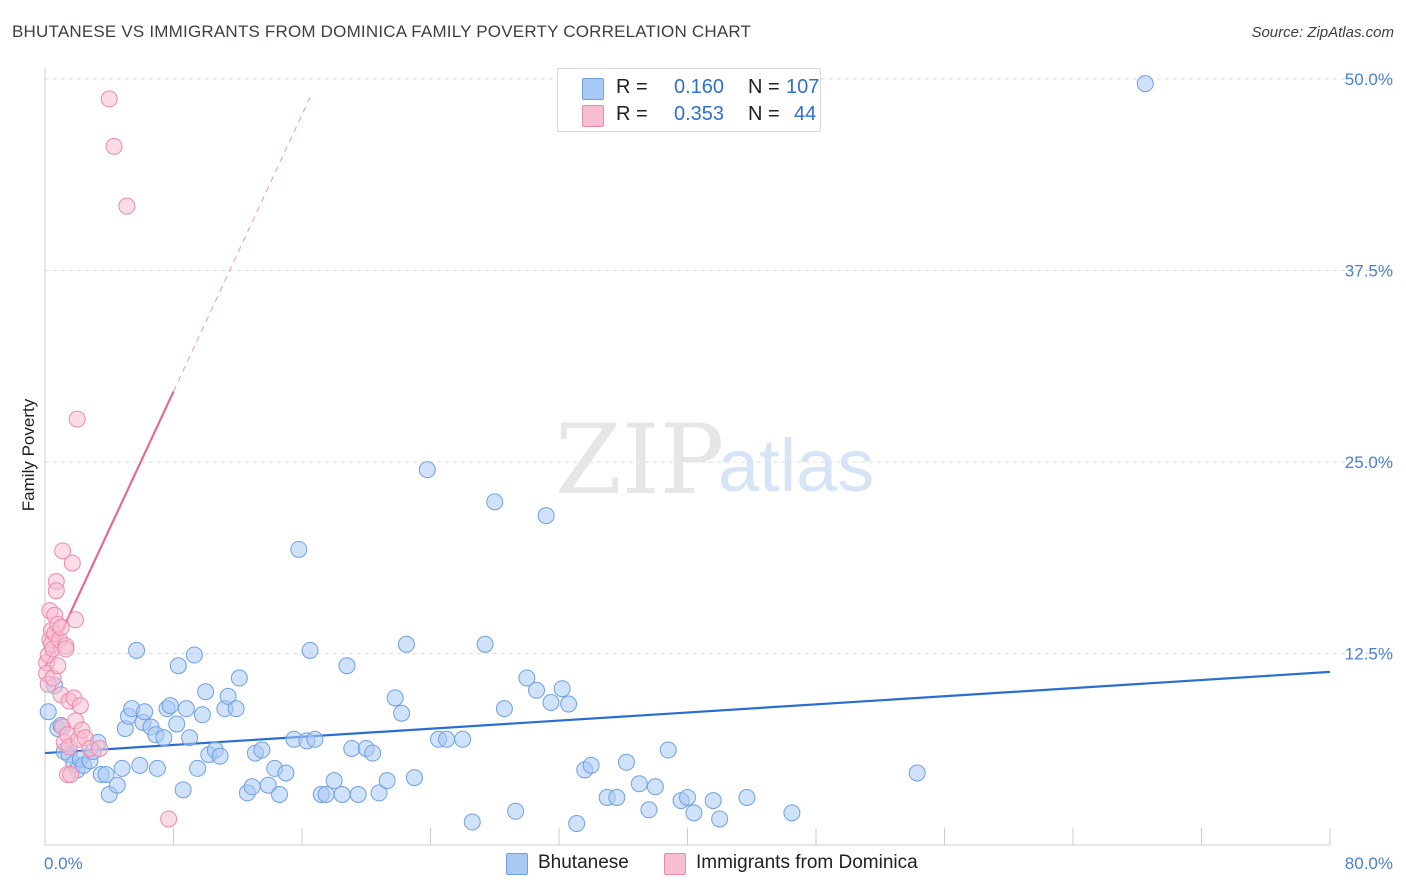  What do you see at coordinates (1369, 654) in the screenshot?
I see `y-tick-label: 12.5%` at bounding box center [1369, 654].